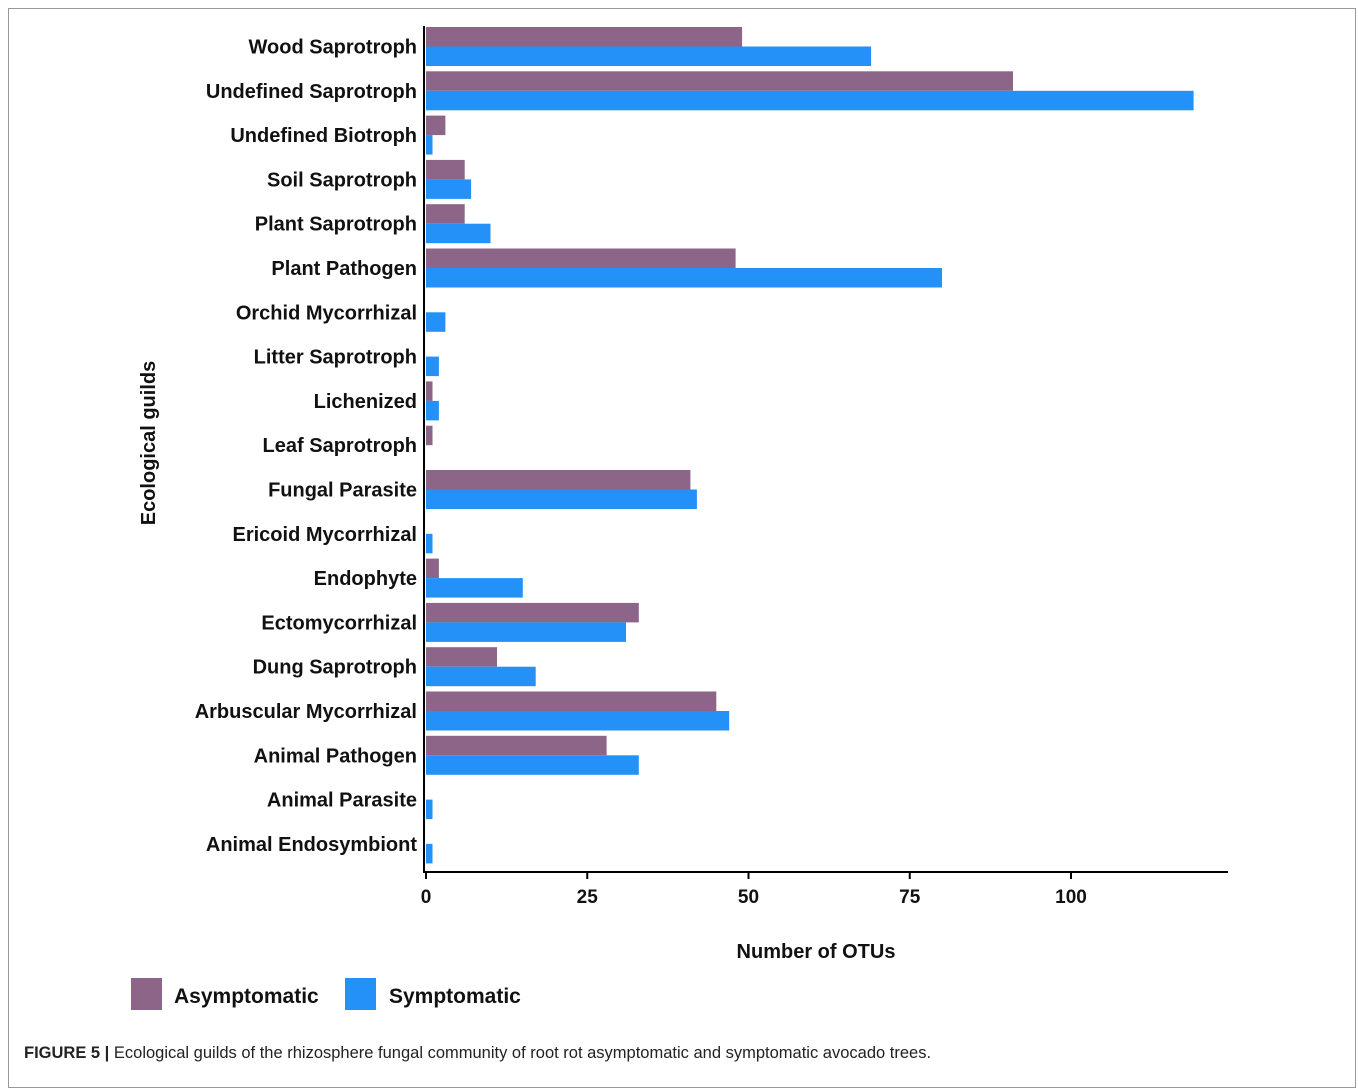 This screenshot has height=1088, width=1358. What do you see at coordinates (481, 676) in the screenshot?
I see `bar-symptomatic-dung-saprotroph` at bounding box center [481, 676].